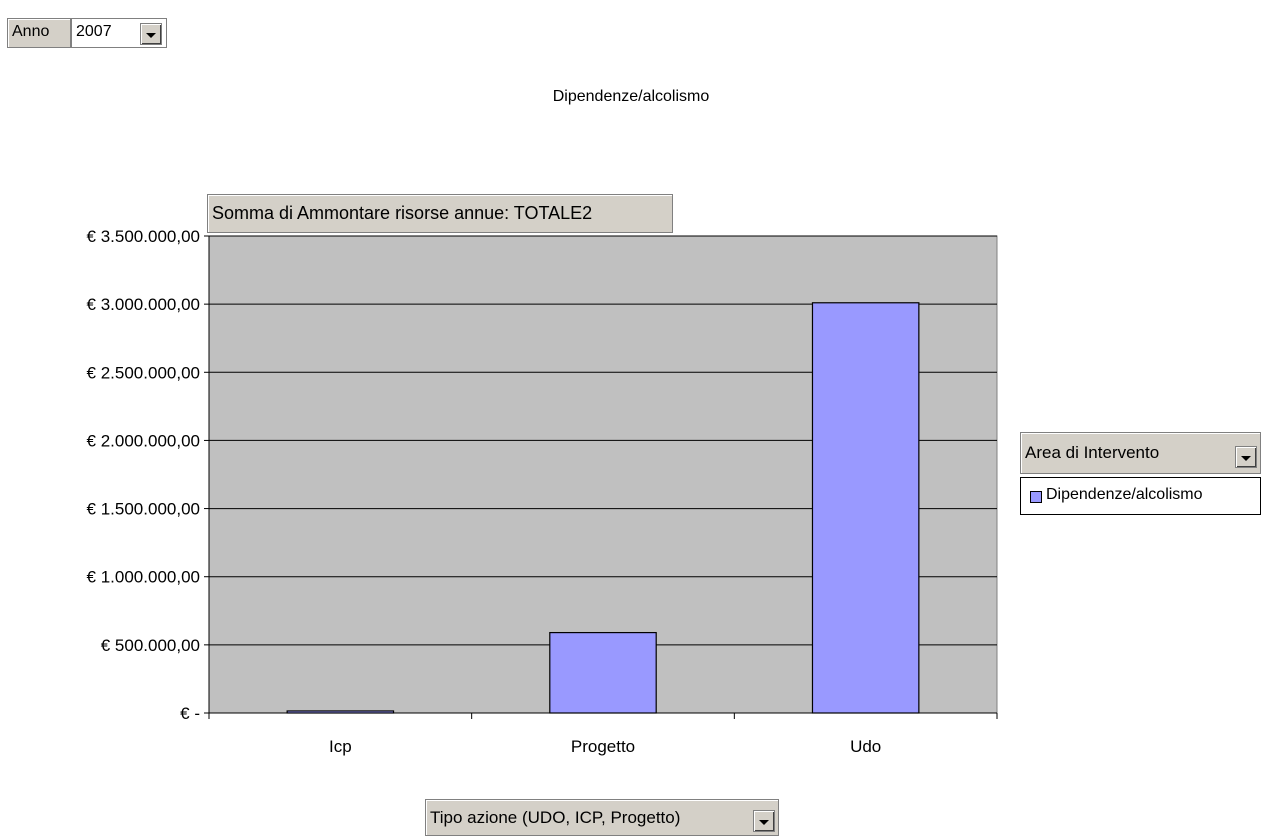  Describe the element at coordinates (190, 713) in the screenshot. I see `y-tick-label: € -` at that location.